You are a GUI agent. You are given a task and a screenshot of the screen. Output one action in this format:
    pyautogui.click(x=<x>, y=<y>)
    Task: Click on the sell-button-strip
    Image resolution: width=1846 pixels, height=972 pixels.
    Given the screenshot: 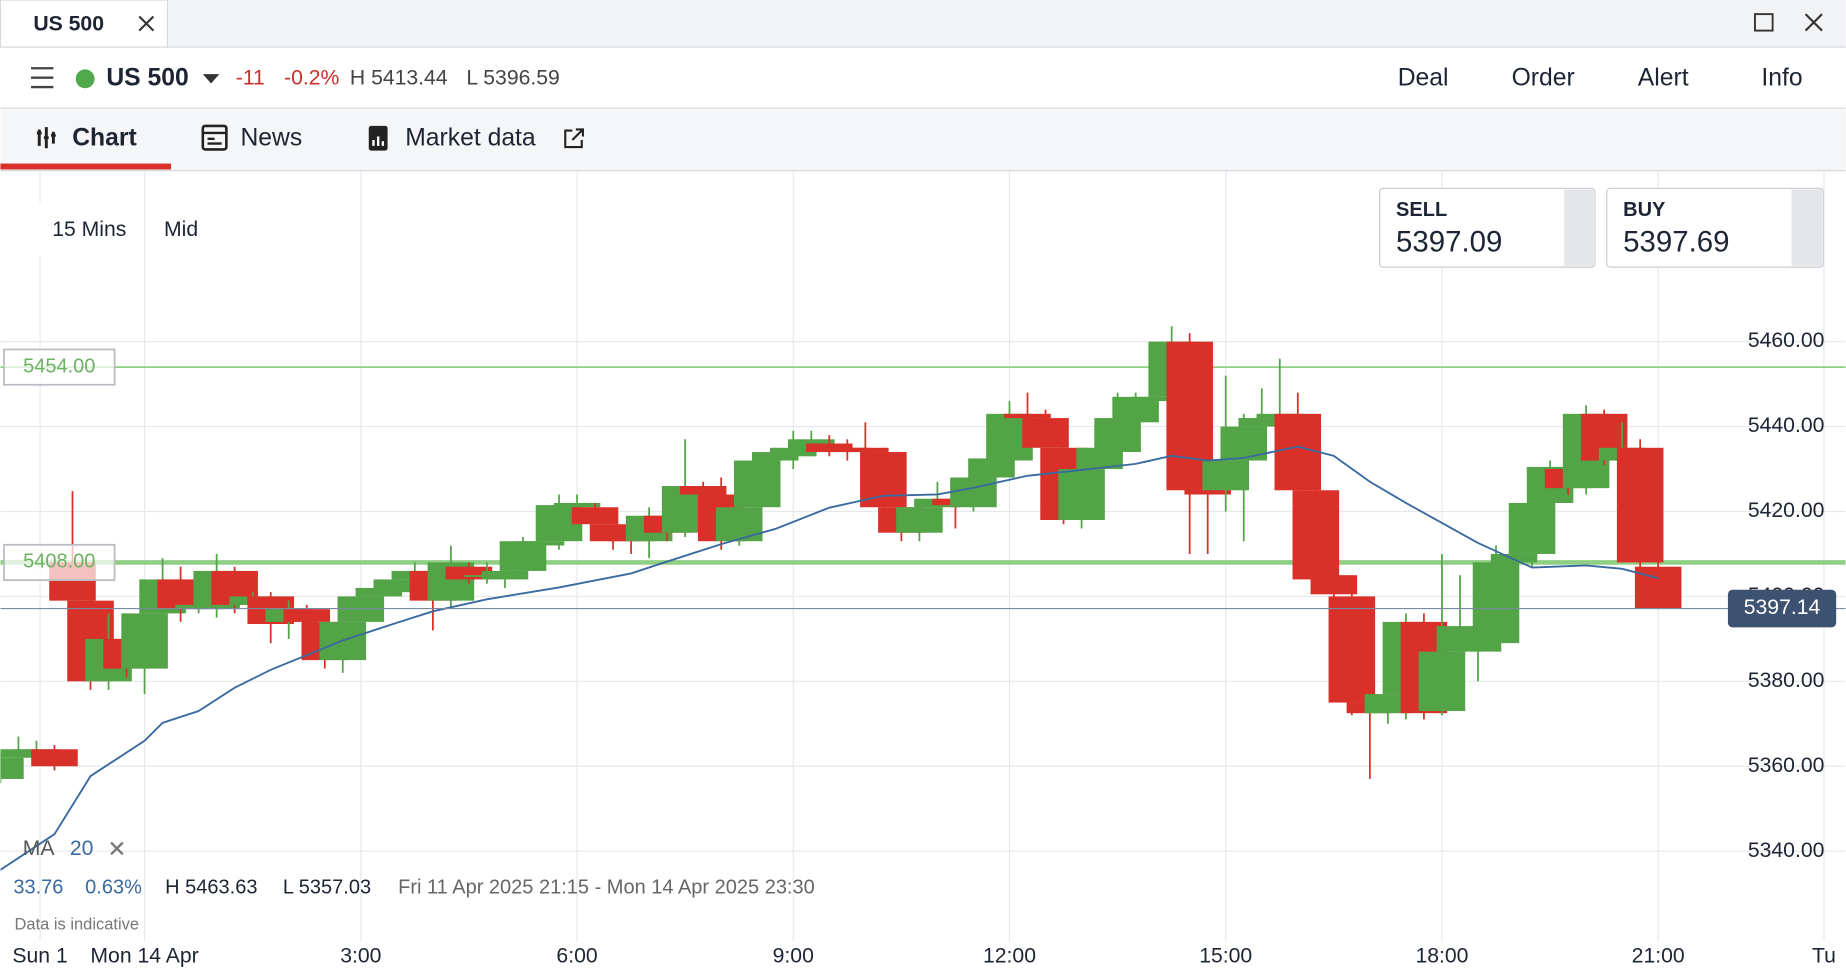 What is the action you would take?
    pyautogui.click(x=1579, y=227)
    